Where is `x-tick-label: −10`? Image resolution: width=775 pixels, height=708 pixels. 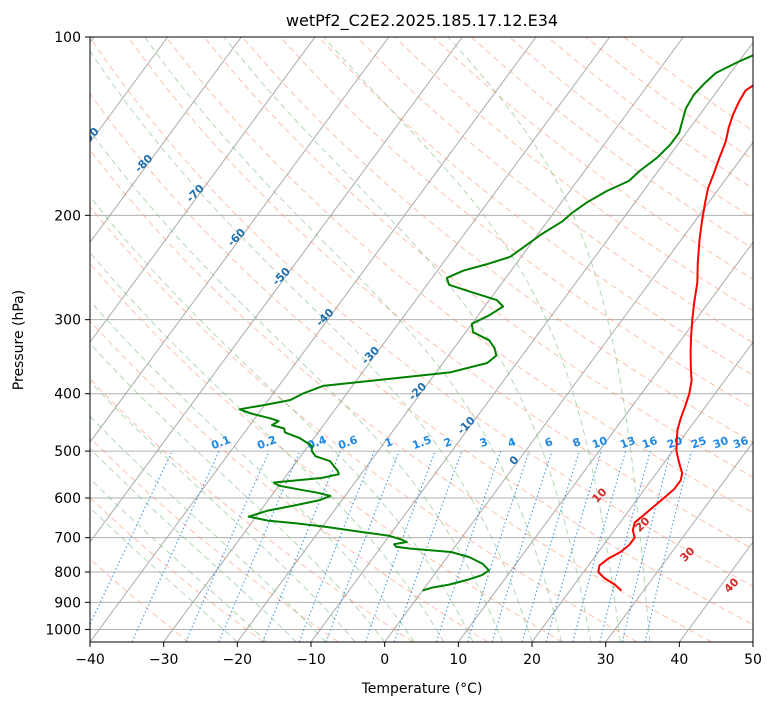
x-tick-label: −10 is located at coordinates (311, 660).